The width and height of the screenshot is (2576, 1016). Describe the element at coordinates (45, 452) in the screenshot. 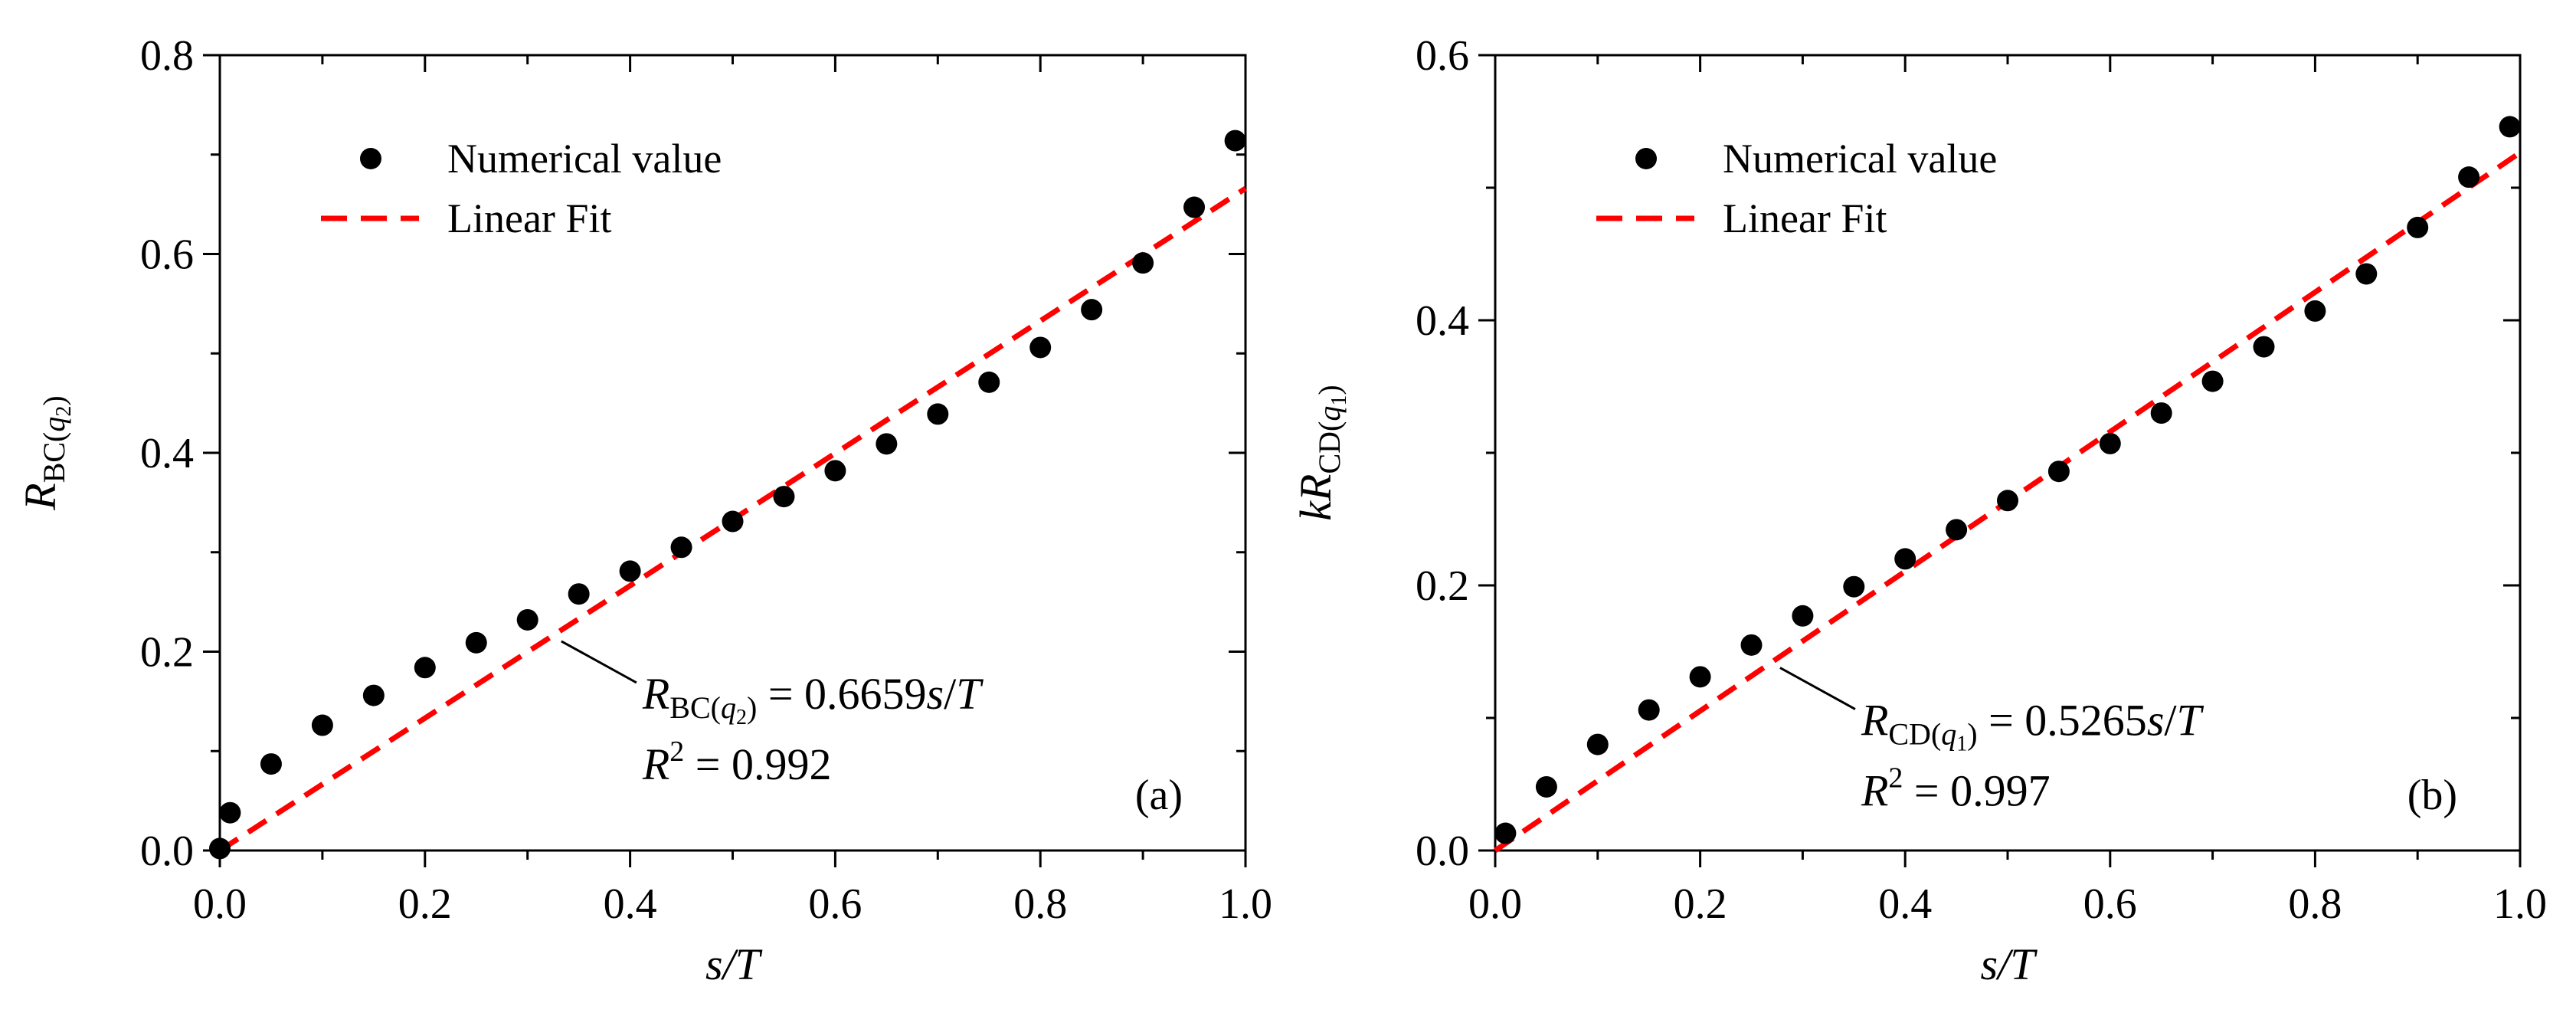

I see `y-axis-label: RBC(q2)` at that location.